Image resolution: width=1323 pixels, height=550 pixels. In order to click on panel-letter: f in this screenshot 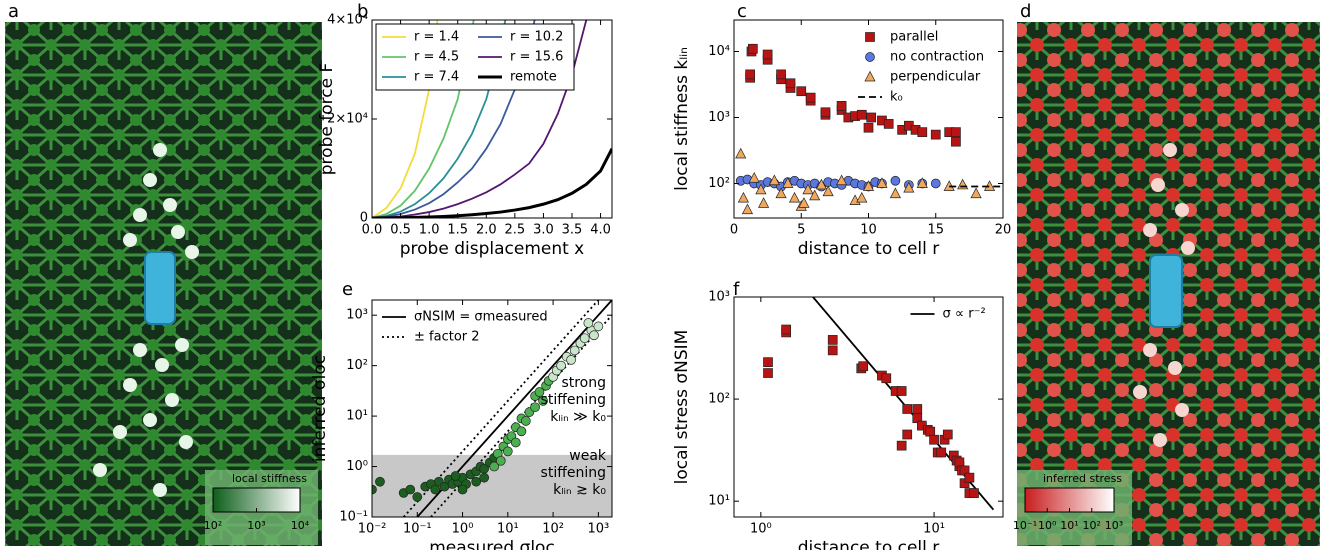, I will do `click(736, 289)`.